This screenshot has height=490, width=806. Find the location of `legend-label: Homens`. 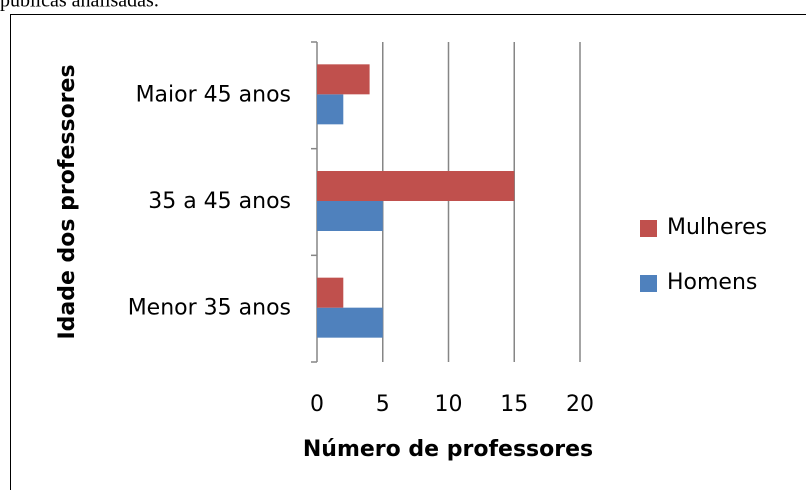

legend-label: Homens is located at coordinates (712, 282).